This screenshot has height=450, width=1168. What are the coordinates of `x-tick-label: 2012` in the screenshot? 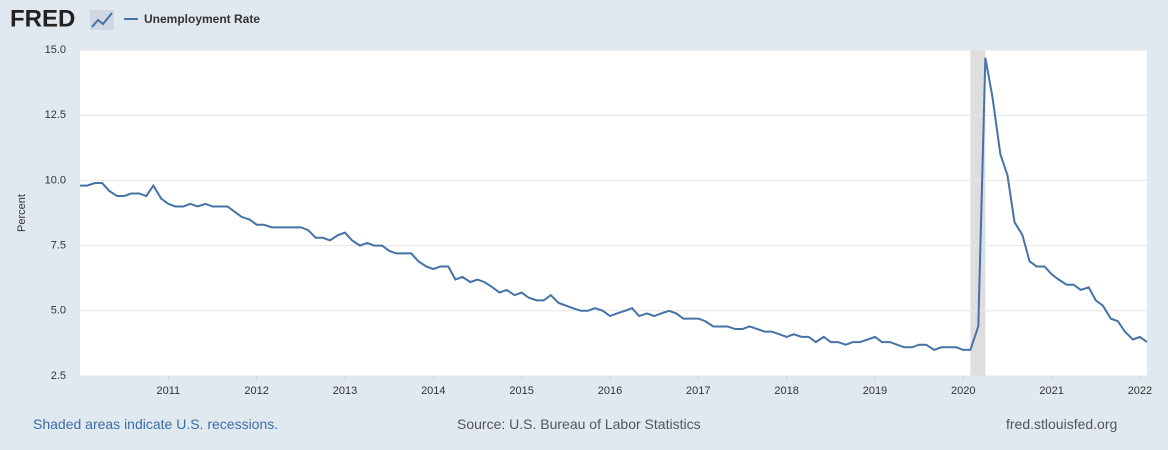 It's located at (256, 391).